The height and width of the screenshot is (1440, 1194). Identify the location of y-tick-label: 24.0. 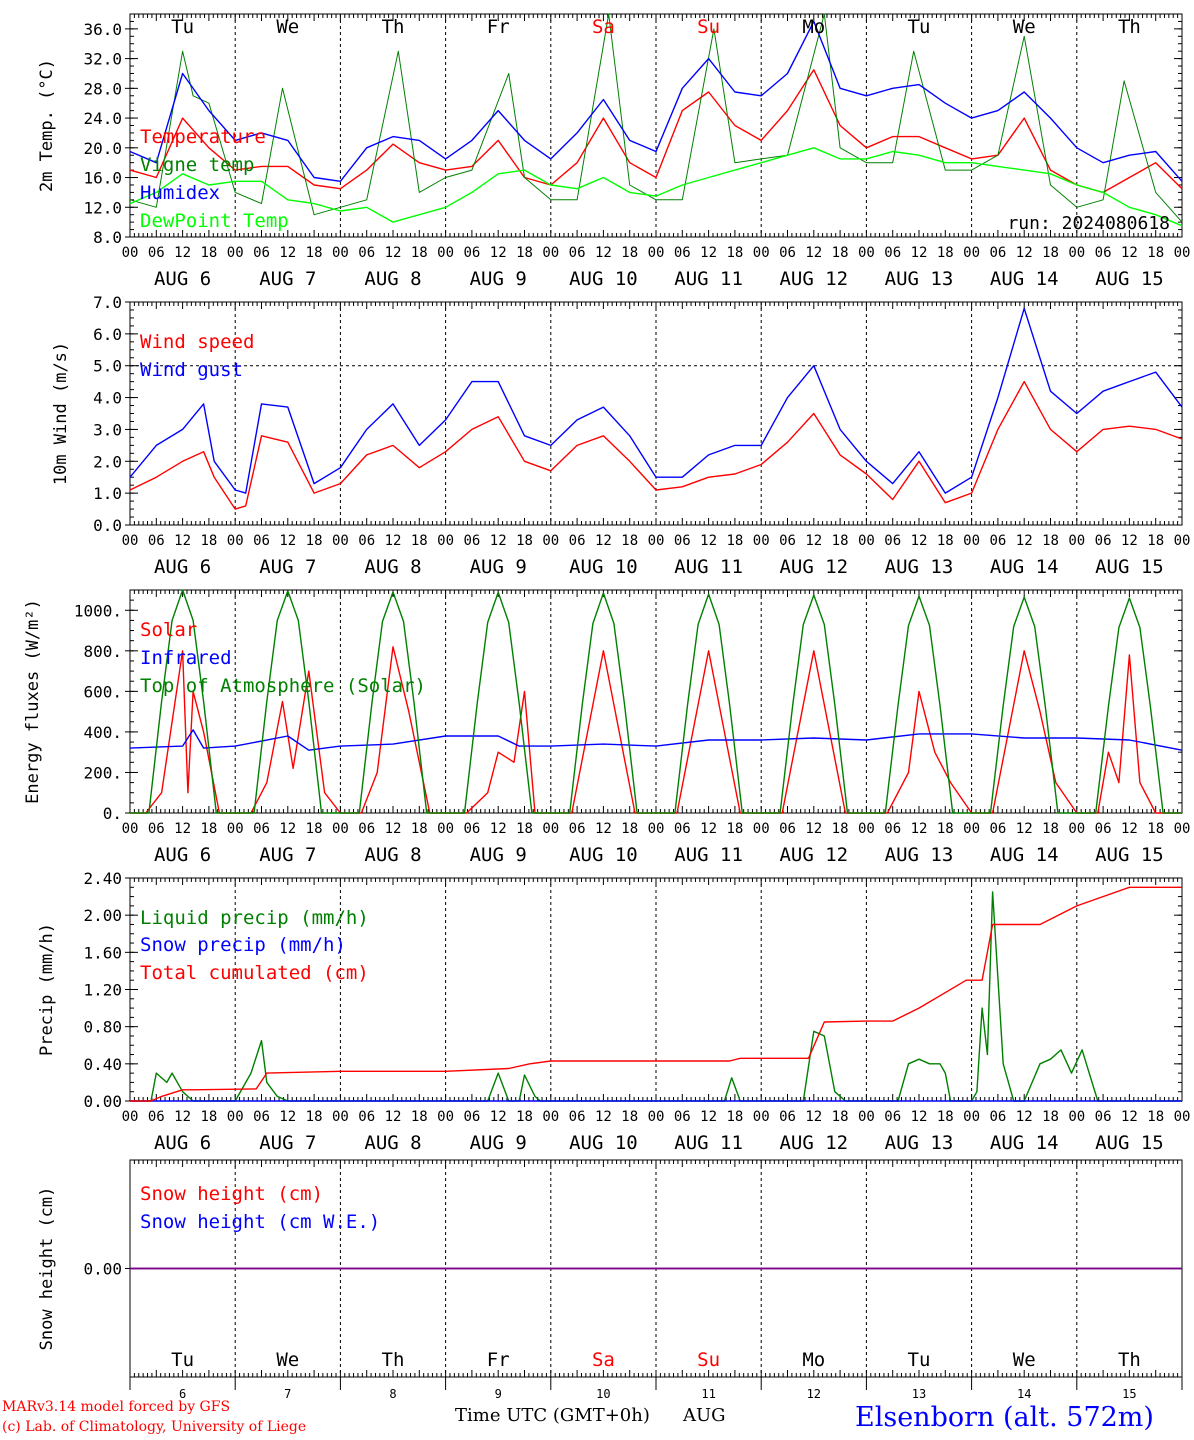
(102, 118).